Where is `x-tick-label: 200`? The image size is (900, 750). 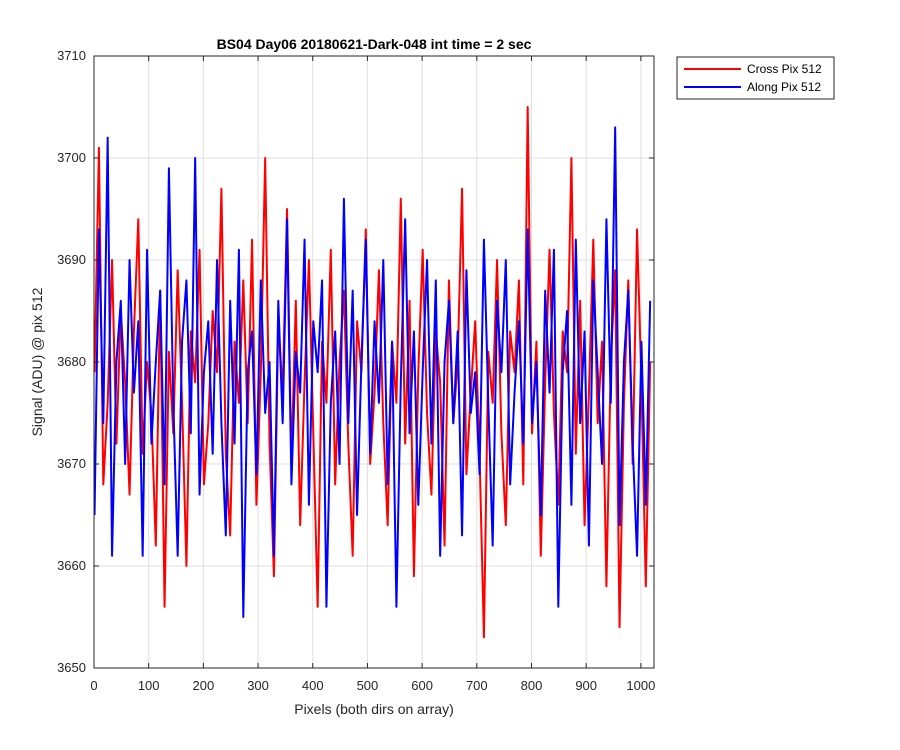 x-tick-label: 200 is located at coordinates (204, 685).